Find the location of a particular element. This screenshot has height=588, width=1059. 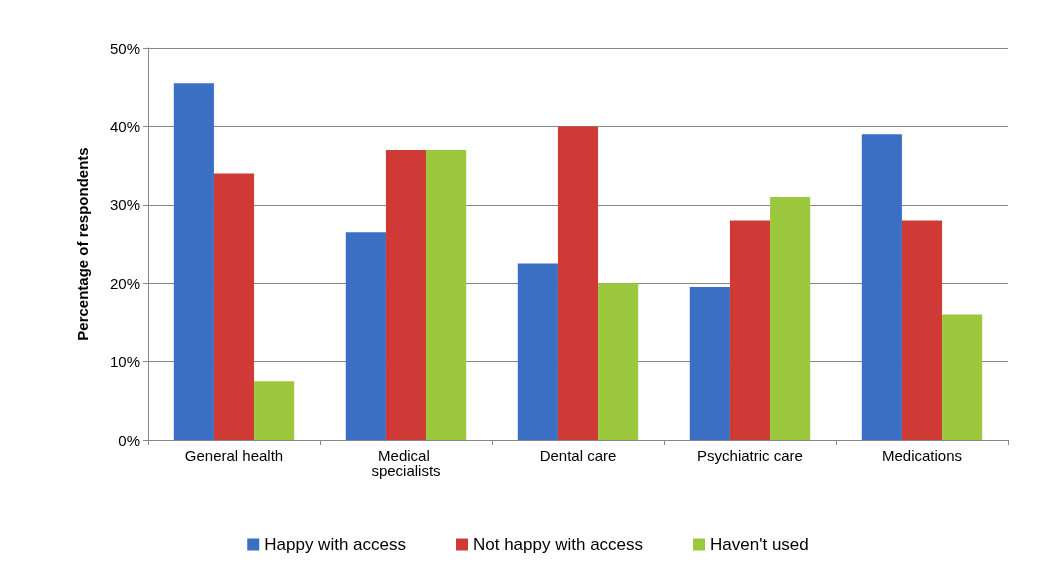

legend-label: Happy with access is located at coordinates (335, 544).